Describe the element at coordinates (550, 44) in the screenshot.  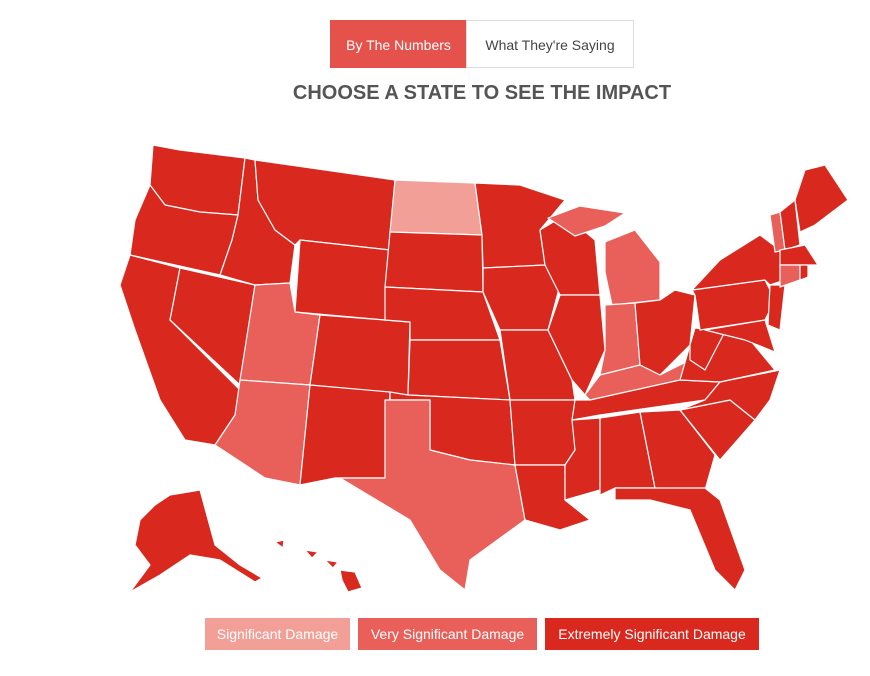
I see `tab: What They're Saying` at that location.